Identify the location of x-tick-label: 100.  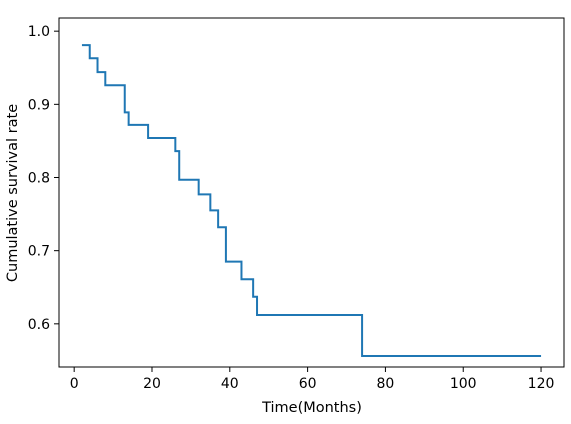
(463, 384).